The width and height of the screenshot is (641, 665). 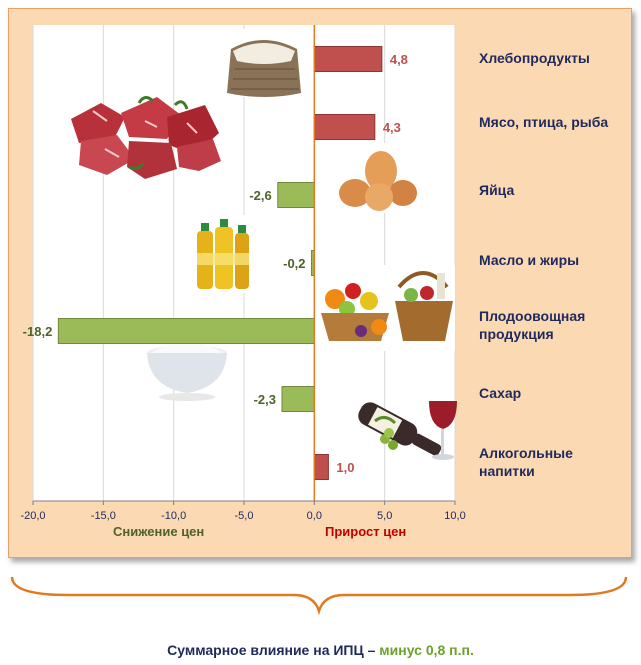 What do you see at coordinates (500, 393) in the screenshot?
I see `category-label: Сахар` at bounding box center [500, 393].